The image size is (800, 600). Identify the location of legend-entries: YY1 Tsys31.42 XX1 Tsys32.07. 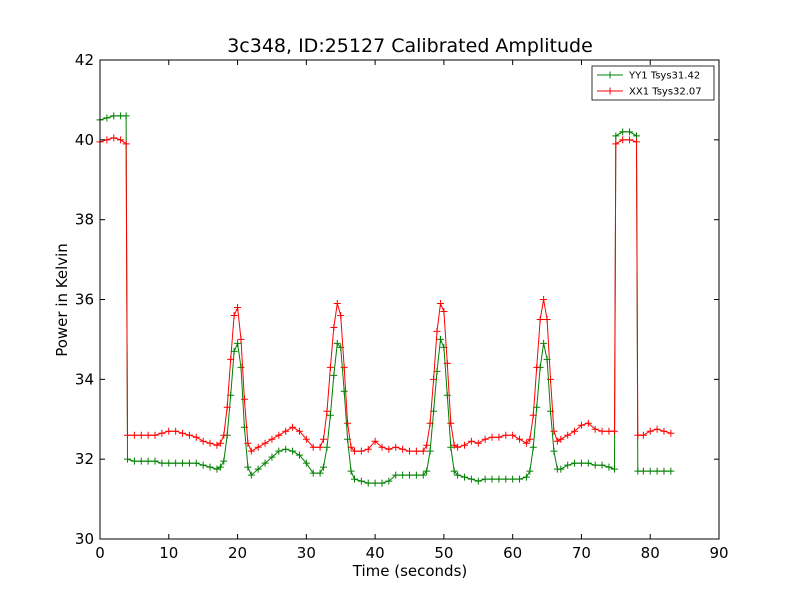
(649, 84).